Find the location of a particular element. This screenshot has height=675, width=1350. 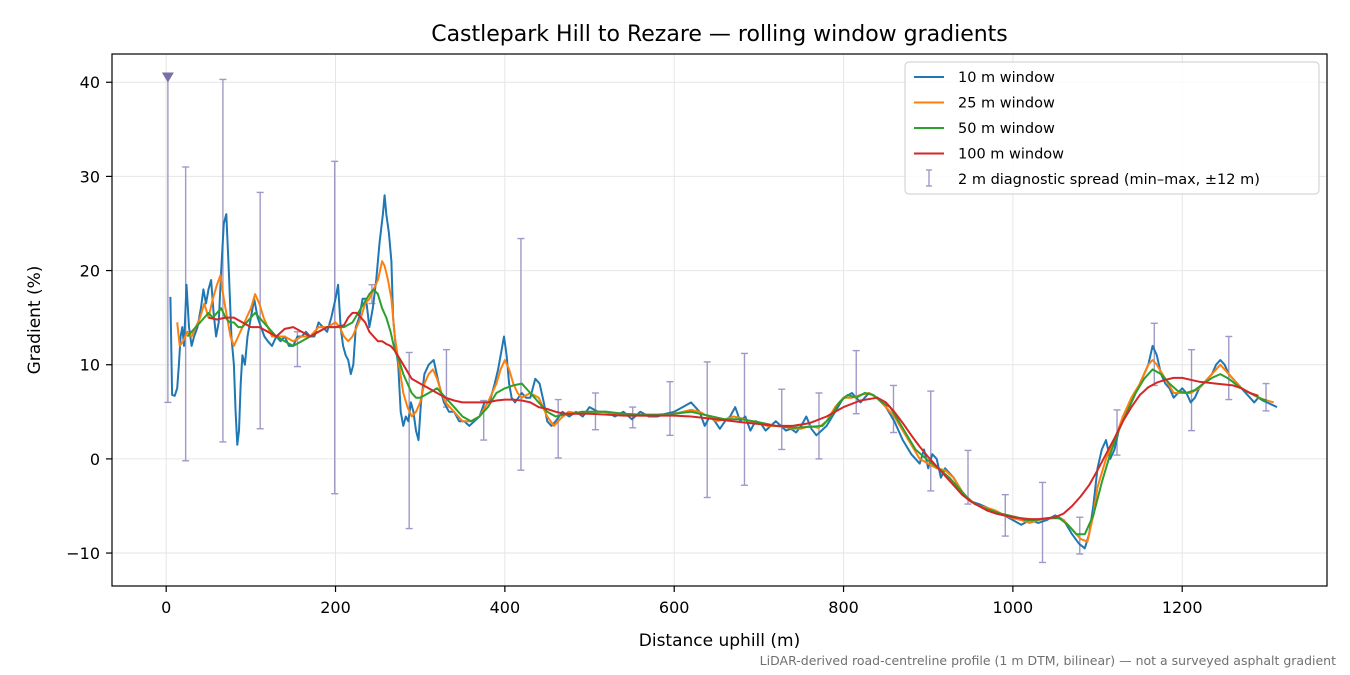

y-axis-label: Gradient (%) is located at coordinates (35, 320).